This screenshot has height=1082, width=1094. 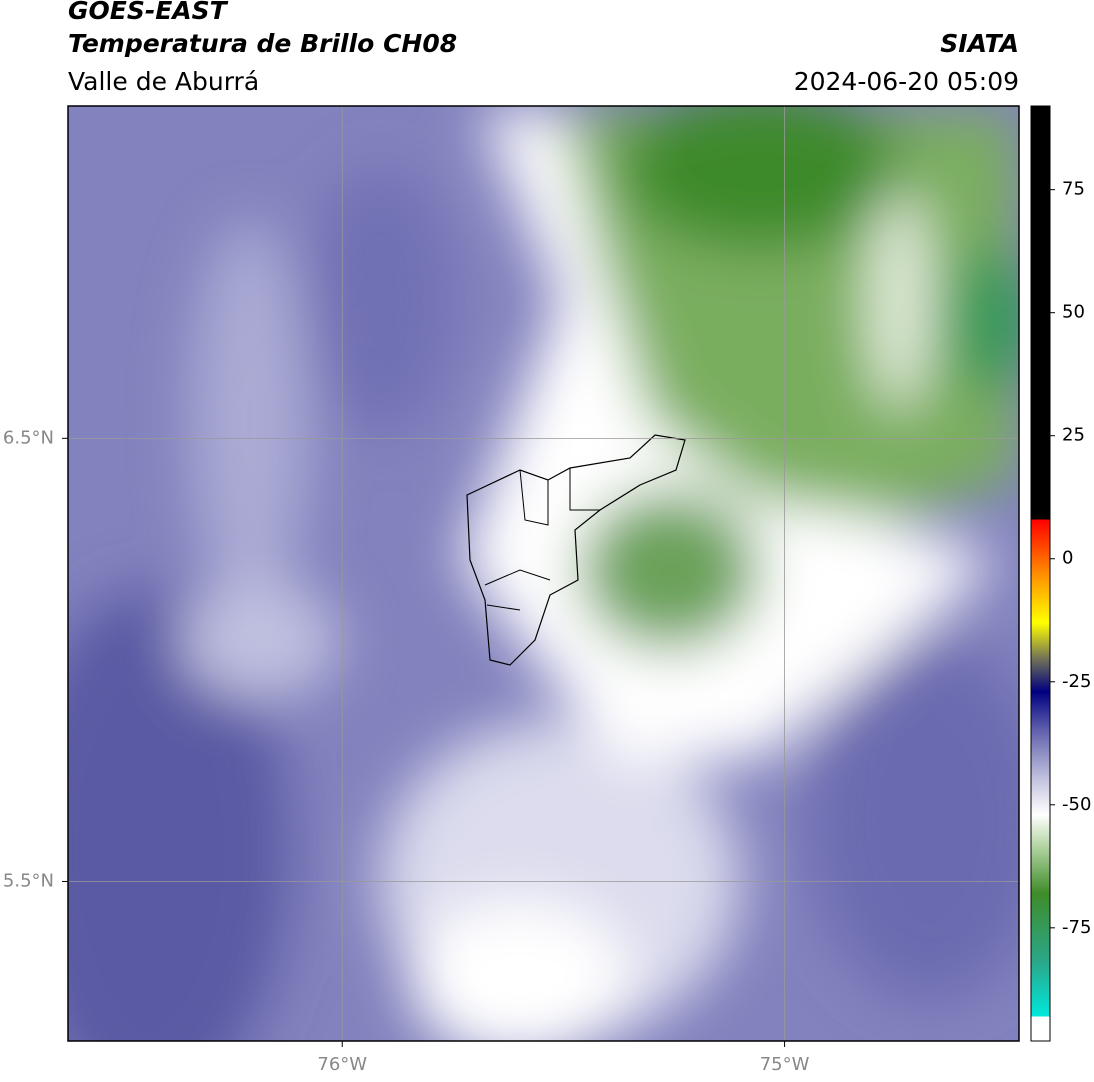 I want to click on colorbar, so click(x=1040, y=573).